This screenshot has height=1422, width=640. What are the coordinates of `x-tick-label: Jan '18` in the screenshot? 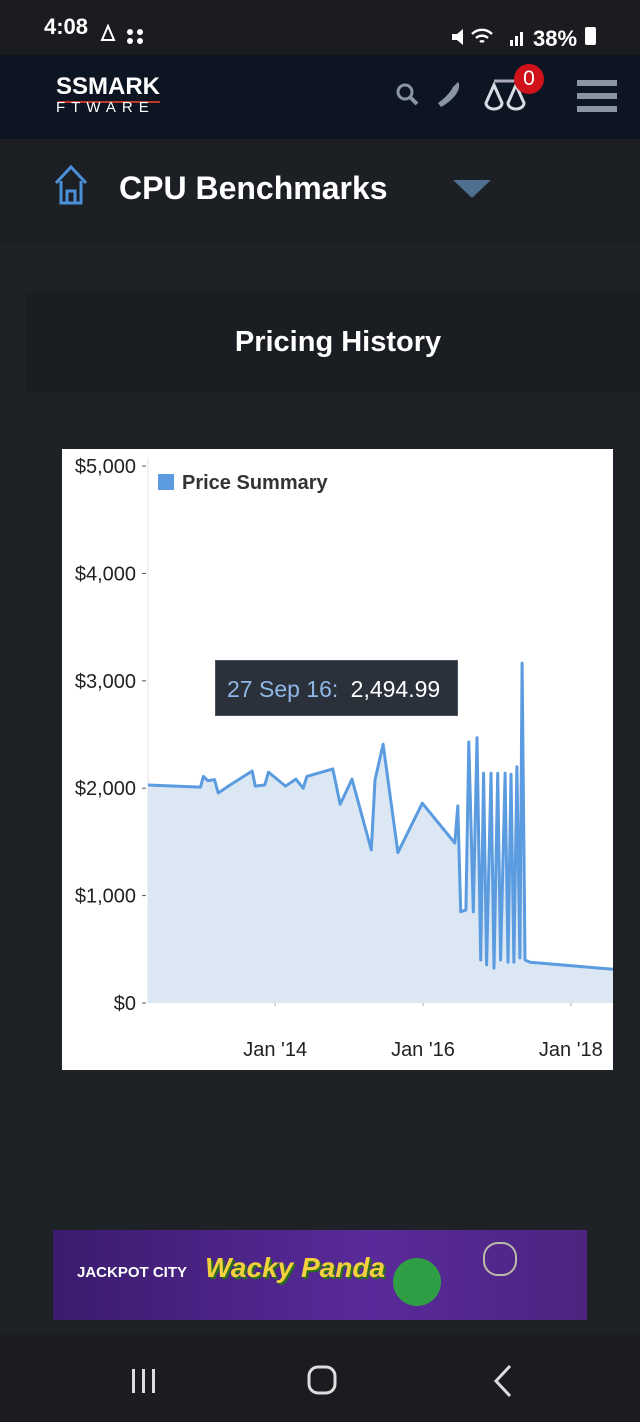 It's located at (571, 1050).